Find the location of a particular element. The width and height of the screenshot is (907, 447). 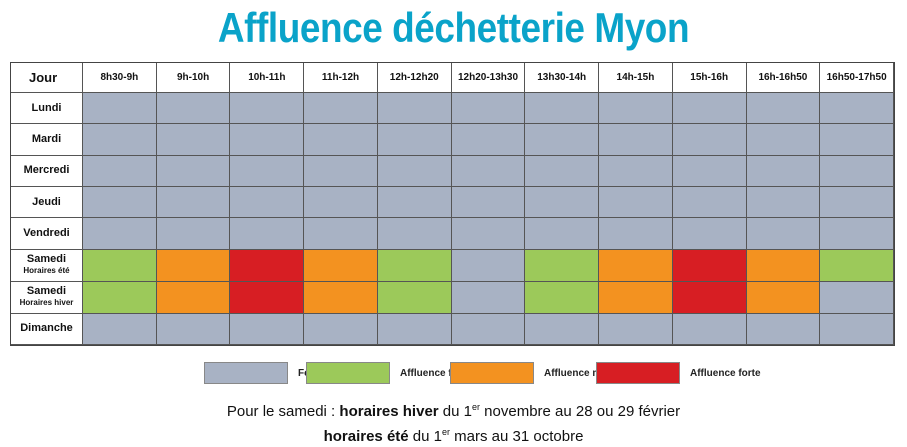

row-label: Mardi is located at coordinates (47, 140).